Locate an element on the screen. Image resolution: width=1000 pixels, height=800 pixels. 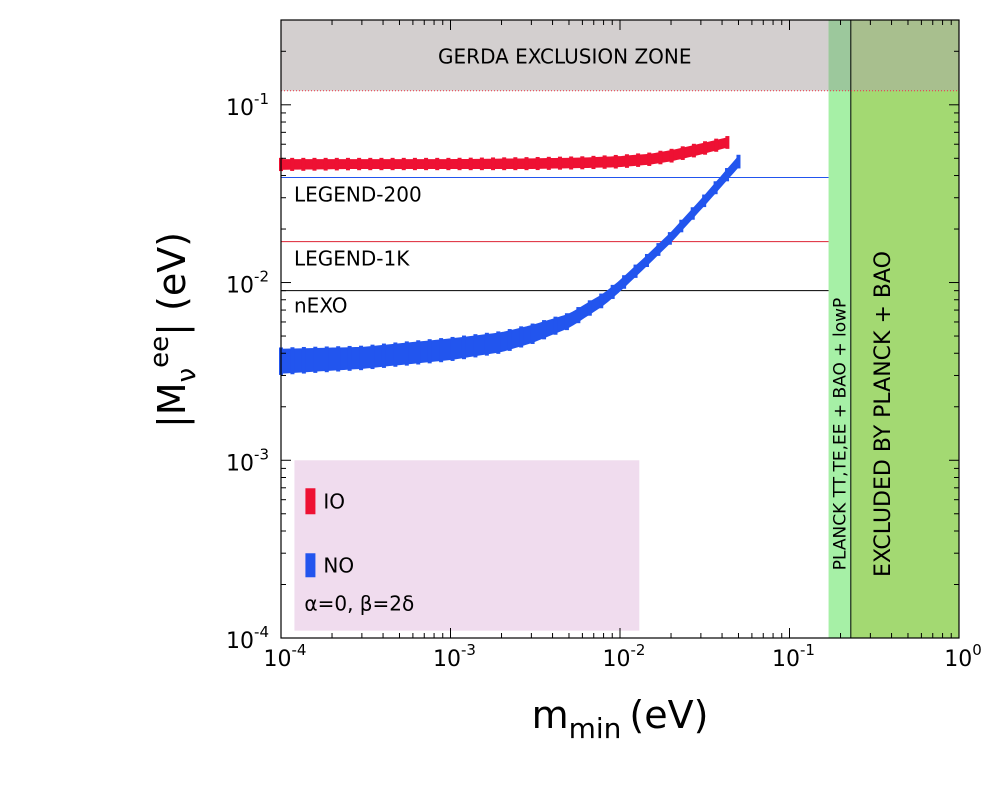
legend-1k-label: LEGEND-1K is located at coordinates (352, 259).